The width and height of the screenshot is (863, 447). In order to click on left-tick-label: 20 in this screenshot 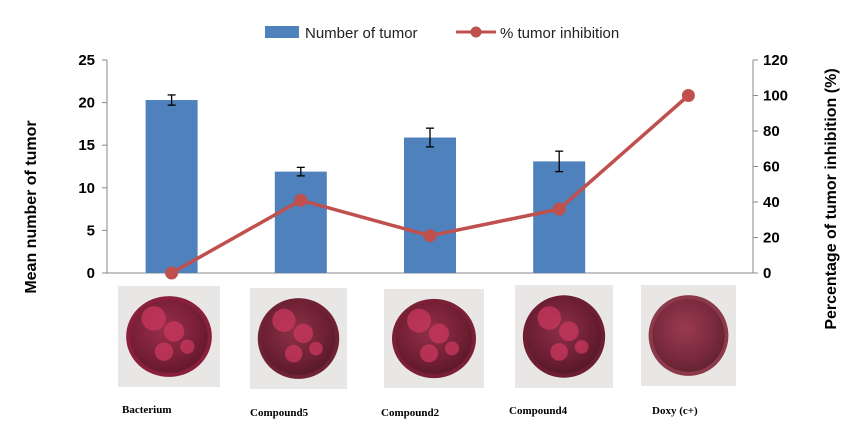, I will do `click(86, 103)`.